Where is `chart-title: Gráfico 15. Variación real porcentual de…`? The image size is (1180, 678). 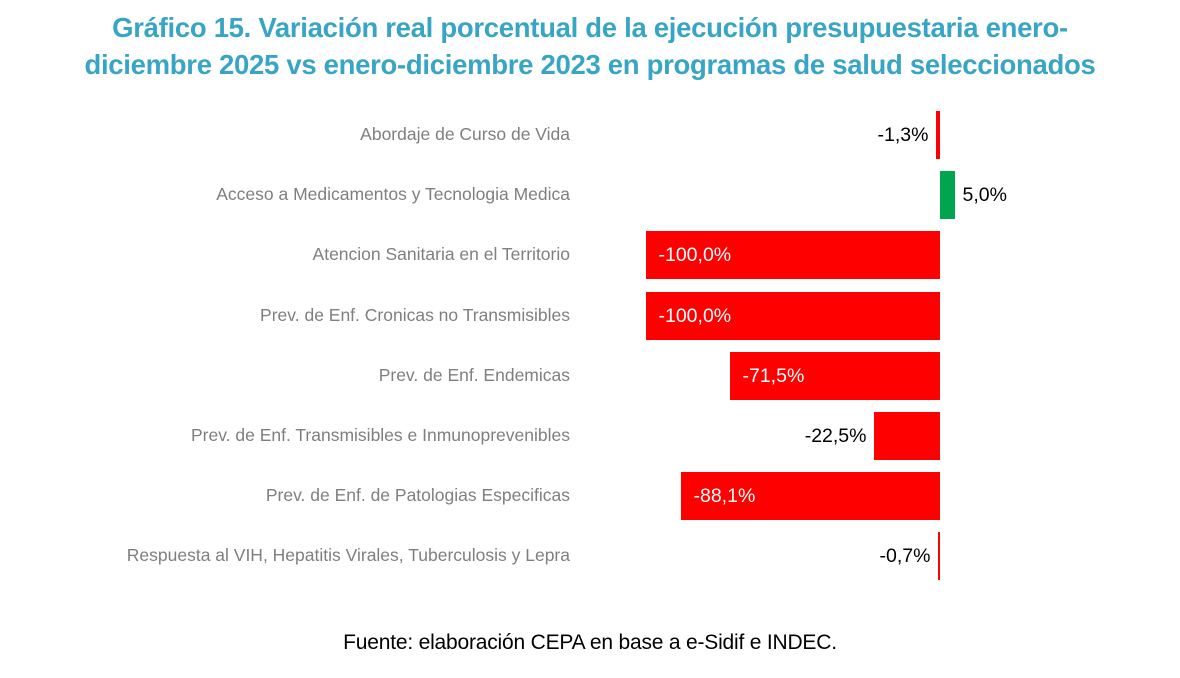
chart-title: Gráfico 15. Variación real porcentual de… is located at coordinates (590, 46).